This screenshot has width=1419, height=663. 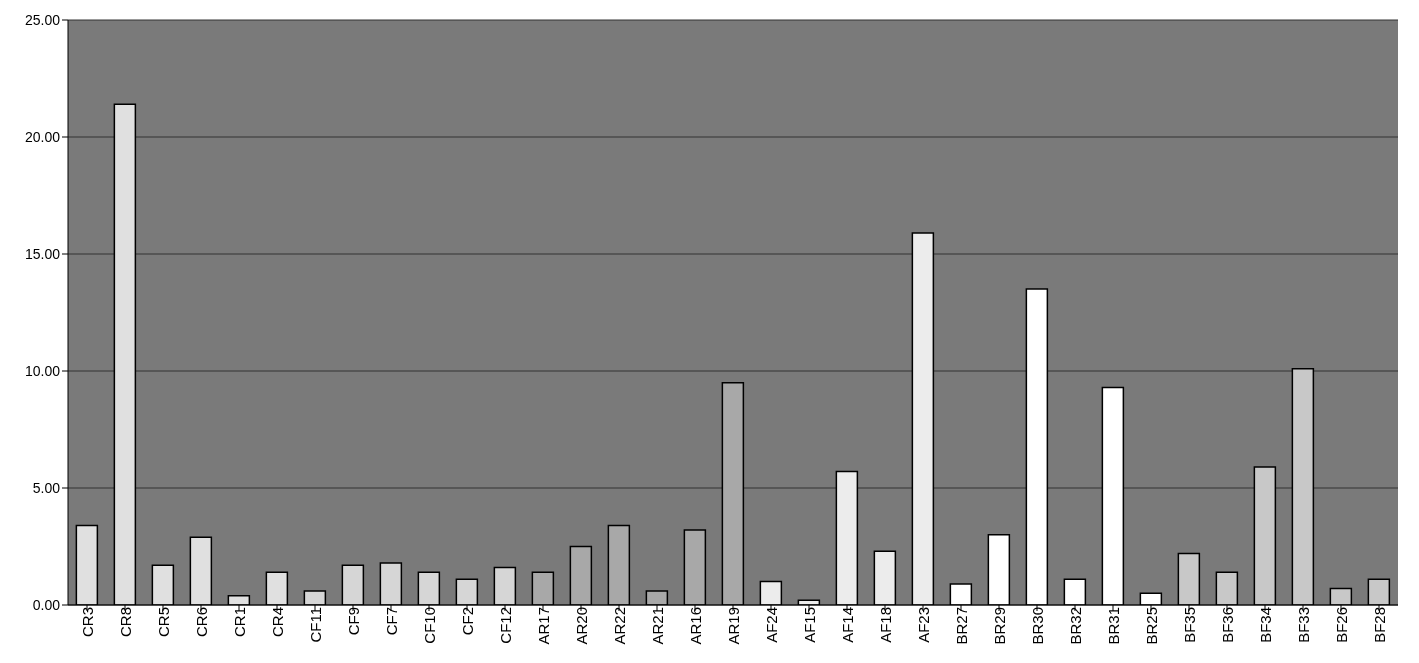 What do you see at coordinates (581, 626) in the screenshot?
I see `x-tick-label: AR20` at bounding box center [581, 626].